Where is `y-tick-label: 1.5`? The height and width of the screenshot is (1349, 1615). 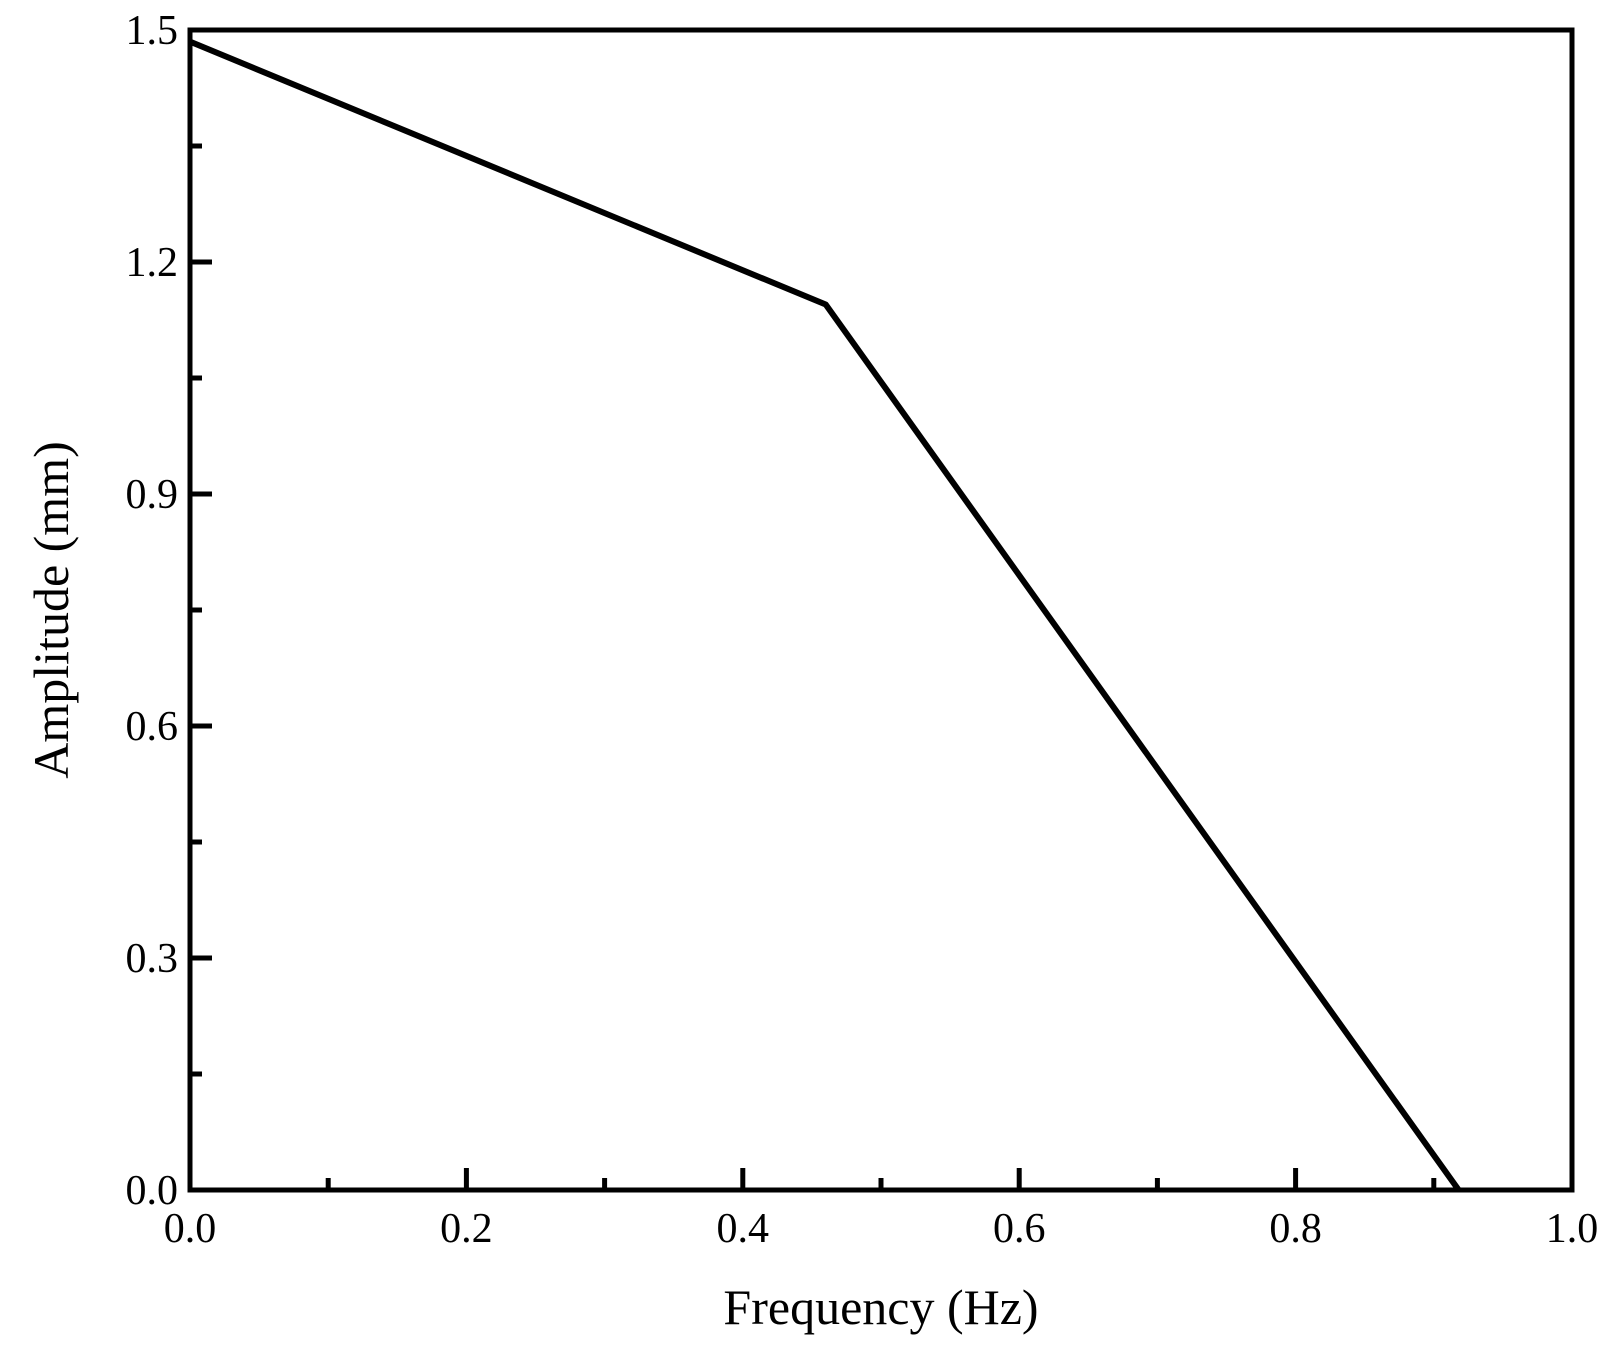 y-tick-label: 1.5 is located at coordinates (152, 31).